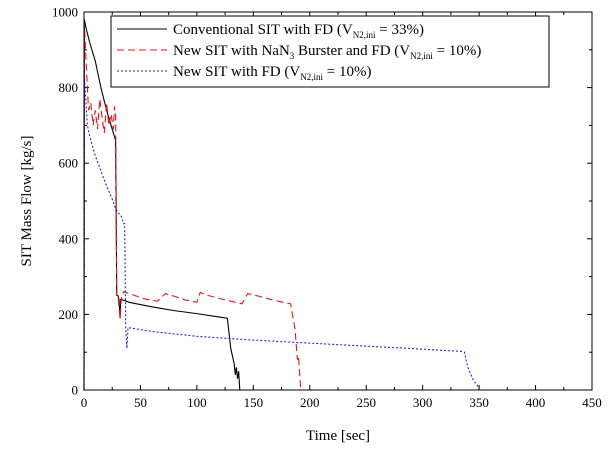 The image size is (615, 450). What do you see at coordinates (536, 402) in the screenshot?
I see `x-tick-label: 400` at bounding box center [536, 402].